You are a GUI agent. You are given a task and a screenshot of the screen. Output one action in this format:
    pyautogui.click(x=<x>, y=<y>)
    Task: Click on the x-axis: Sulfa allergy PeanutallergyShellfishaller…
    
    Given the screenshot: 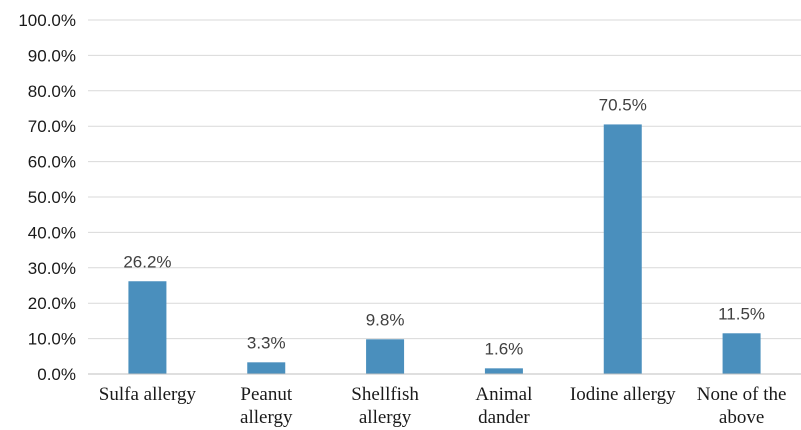 What is the action you would take?
    pyautogui.click(x=444, y=400)
    